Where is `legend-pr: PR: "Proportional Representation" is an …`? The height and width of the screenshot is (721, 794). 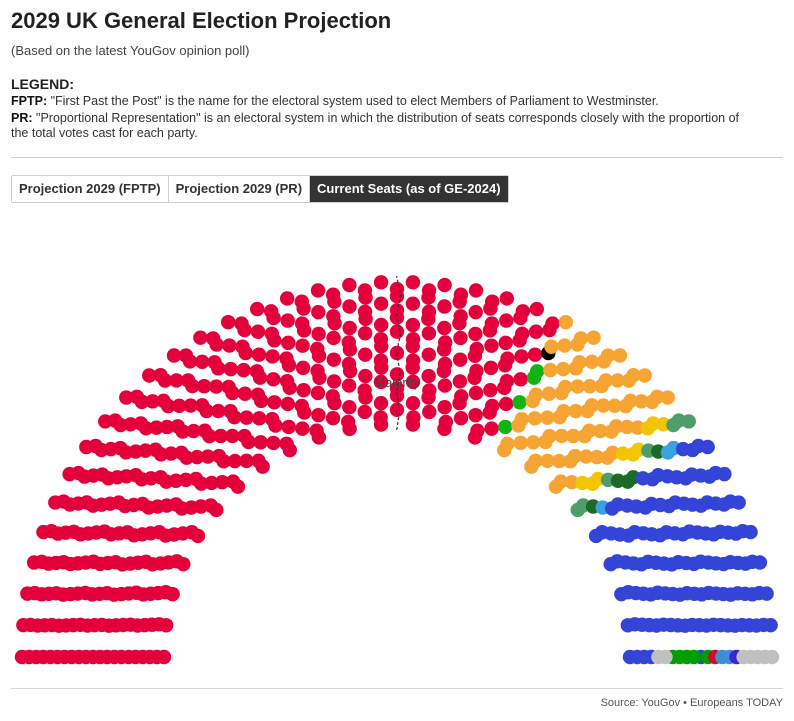 legend-pr: PR: "Proportional Representation" is an … is located at coordinates (381, 126).